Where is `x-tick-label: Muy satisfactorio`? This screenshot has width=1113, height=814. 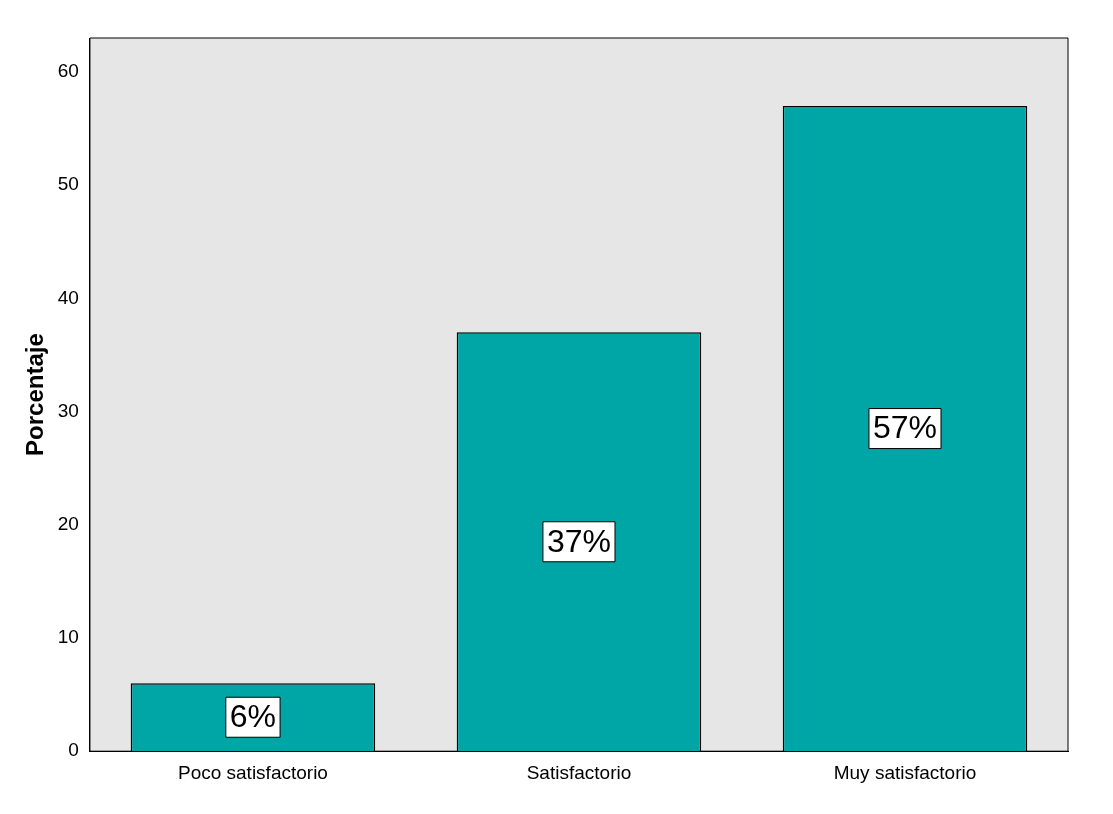
x-tick-label: Muy satisfactorio is located at coordinates (905, 772).